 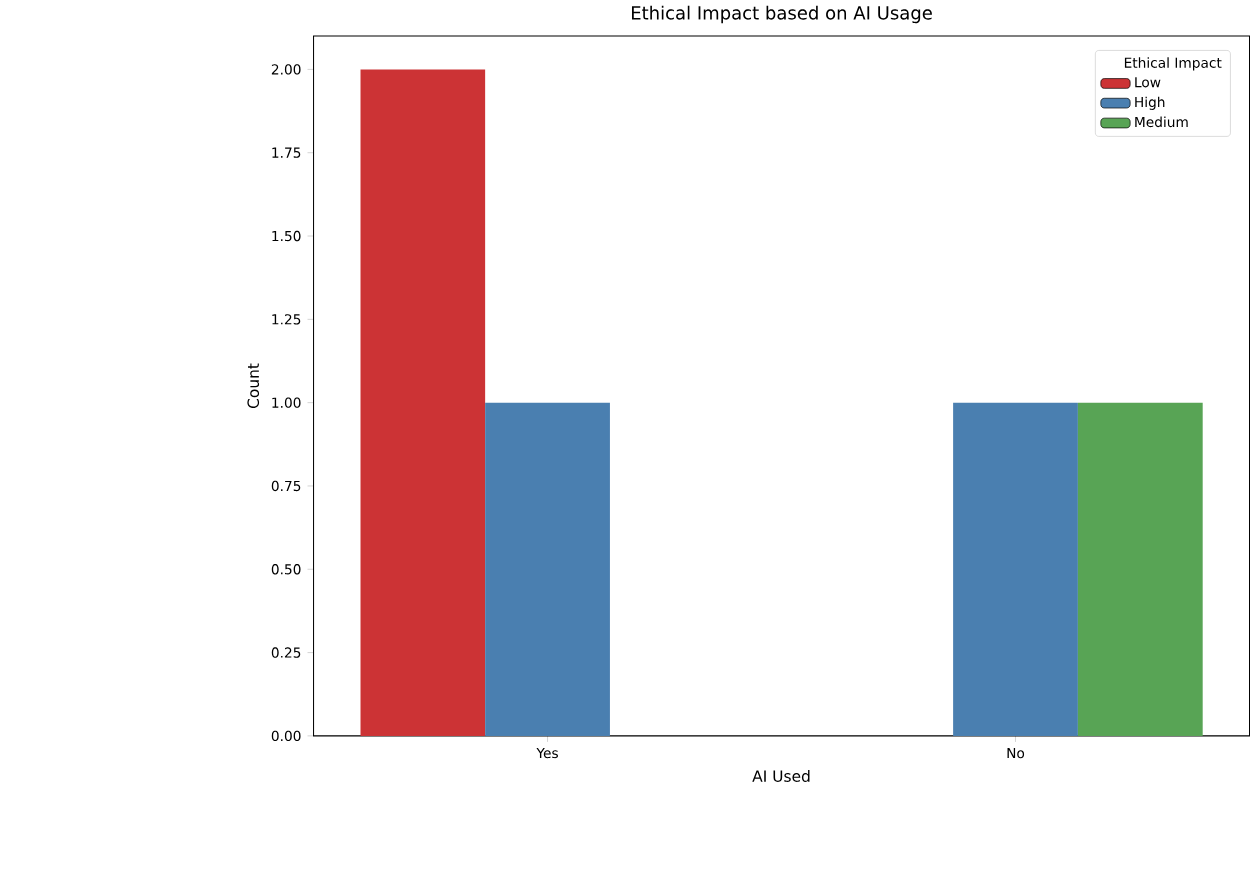 I want to click on chart-title: Ethical Impact based on AI Usage, so click(x=782, y=14).